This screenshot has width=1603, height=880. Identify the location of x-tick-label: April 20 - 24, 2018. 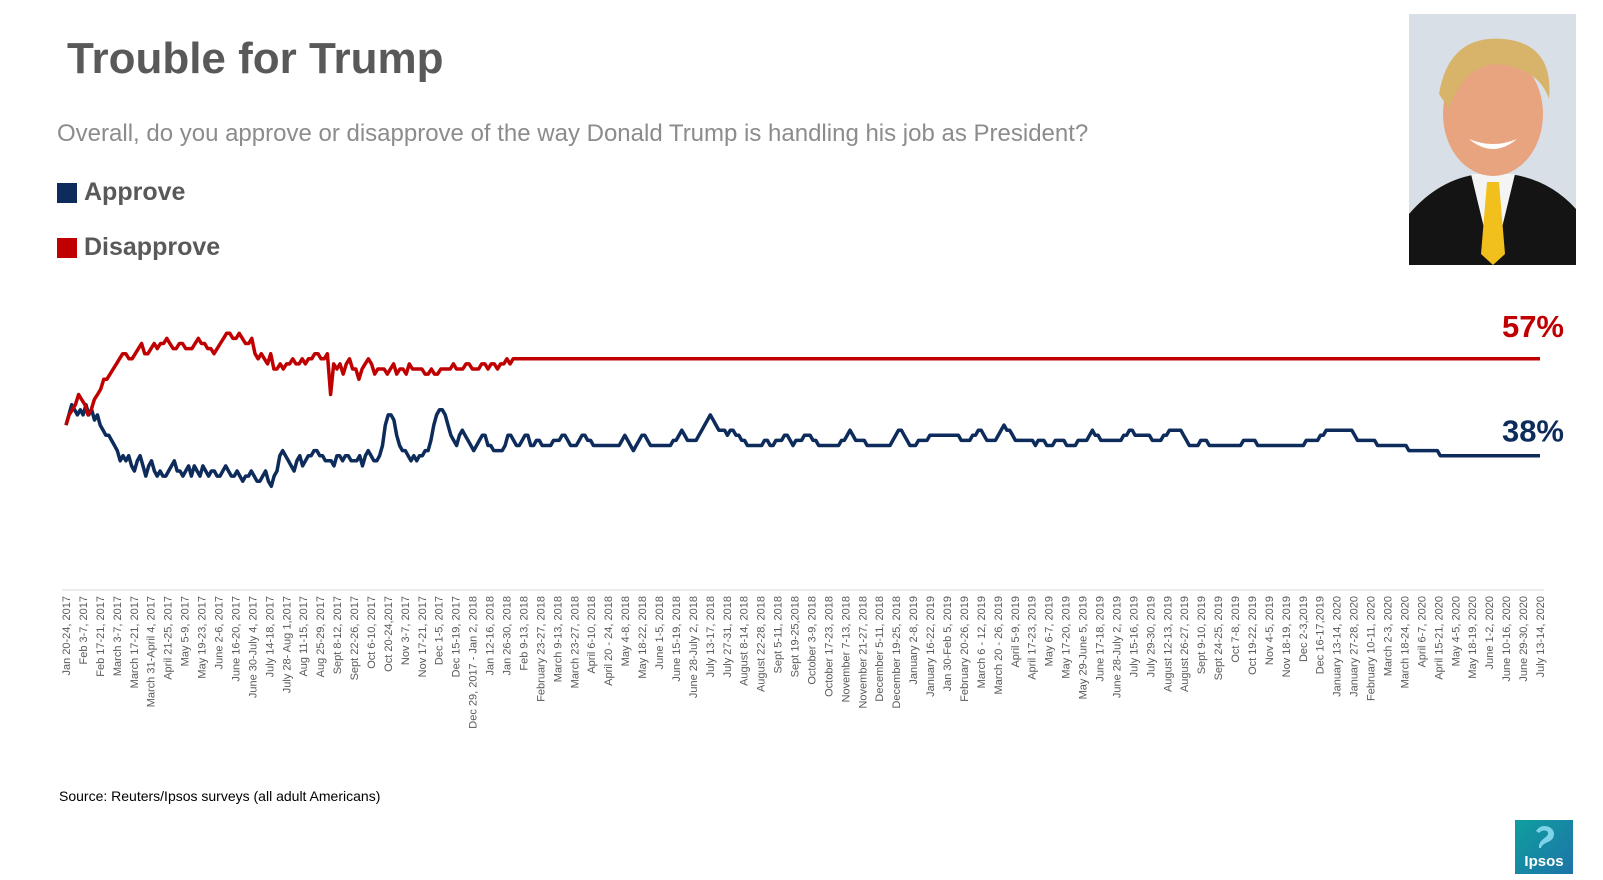
(609, 641).